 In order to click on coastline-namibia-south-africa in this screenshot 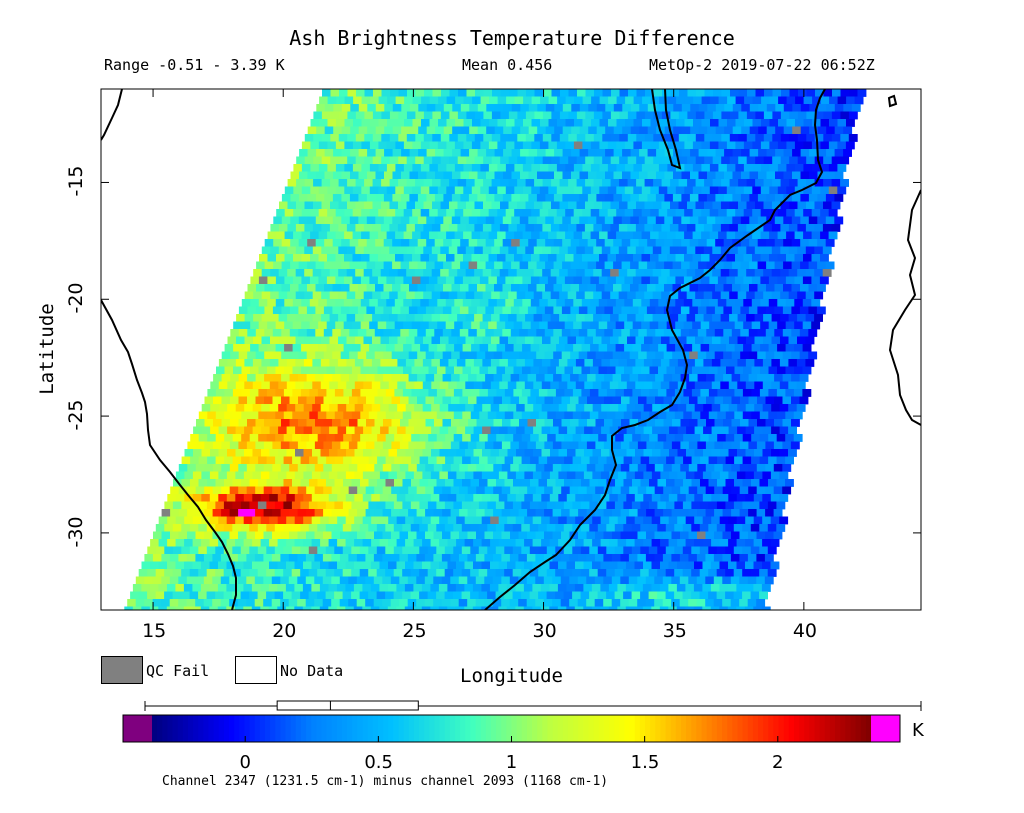, I will do `click(169, 454)`.